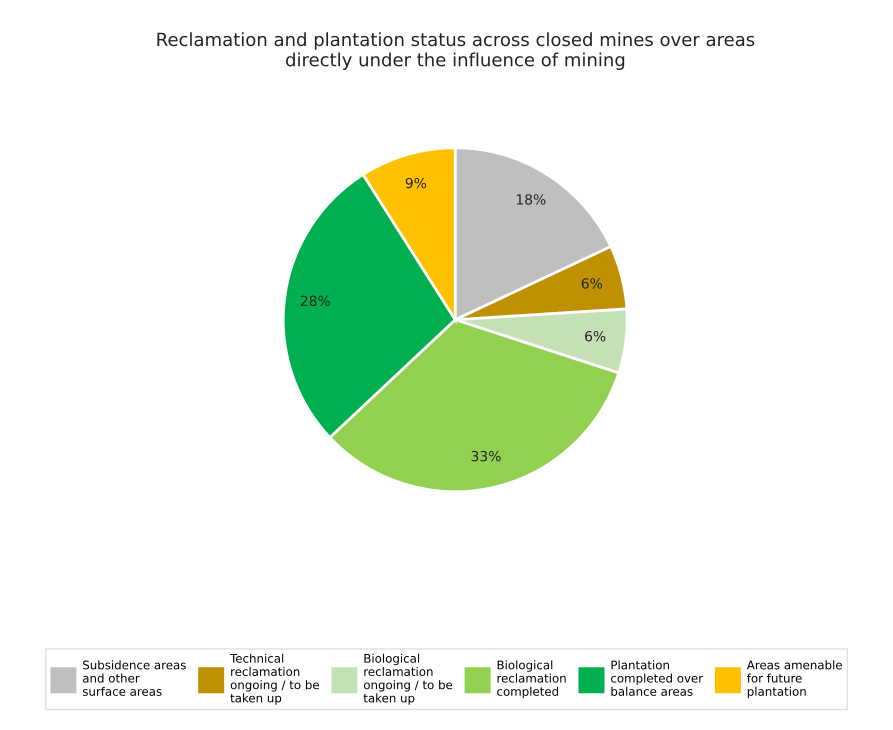 The height and width of the screenshot is (730, 893). Describe the element at coordinates (455, 51) in the screenshot. I see `chart-title: Reclamation and plantation status across closed mines over areas directly under the influence of mining` at that location.